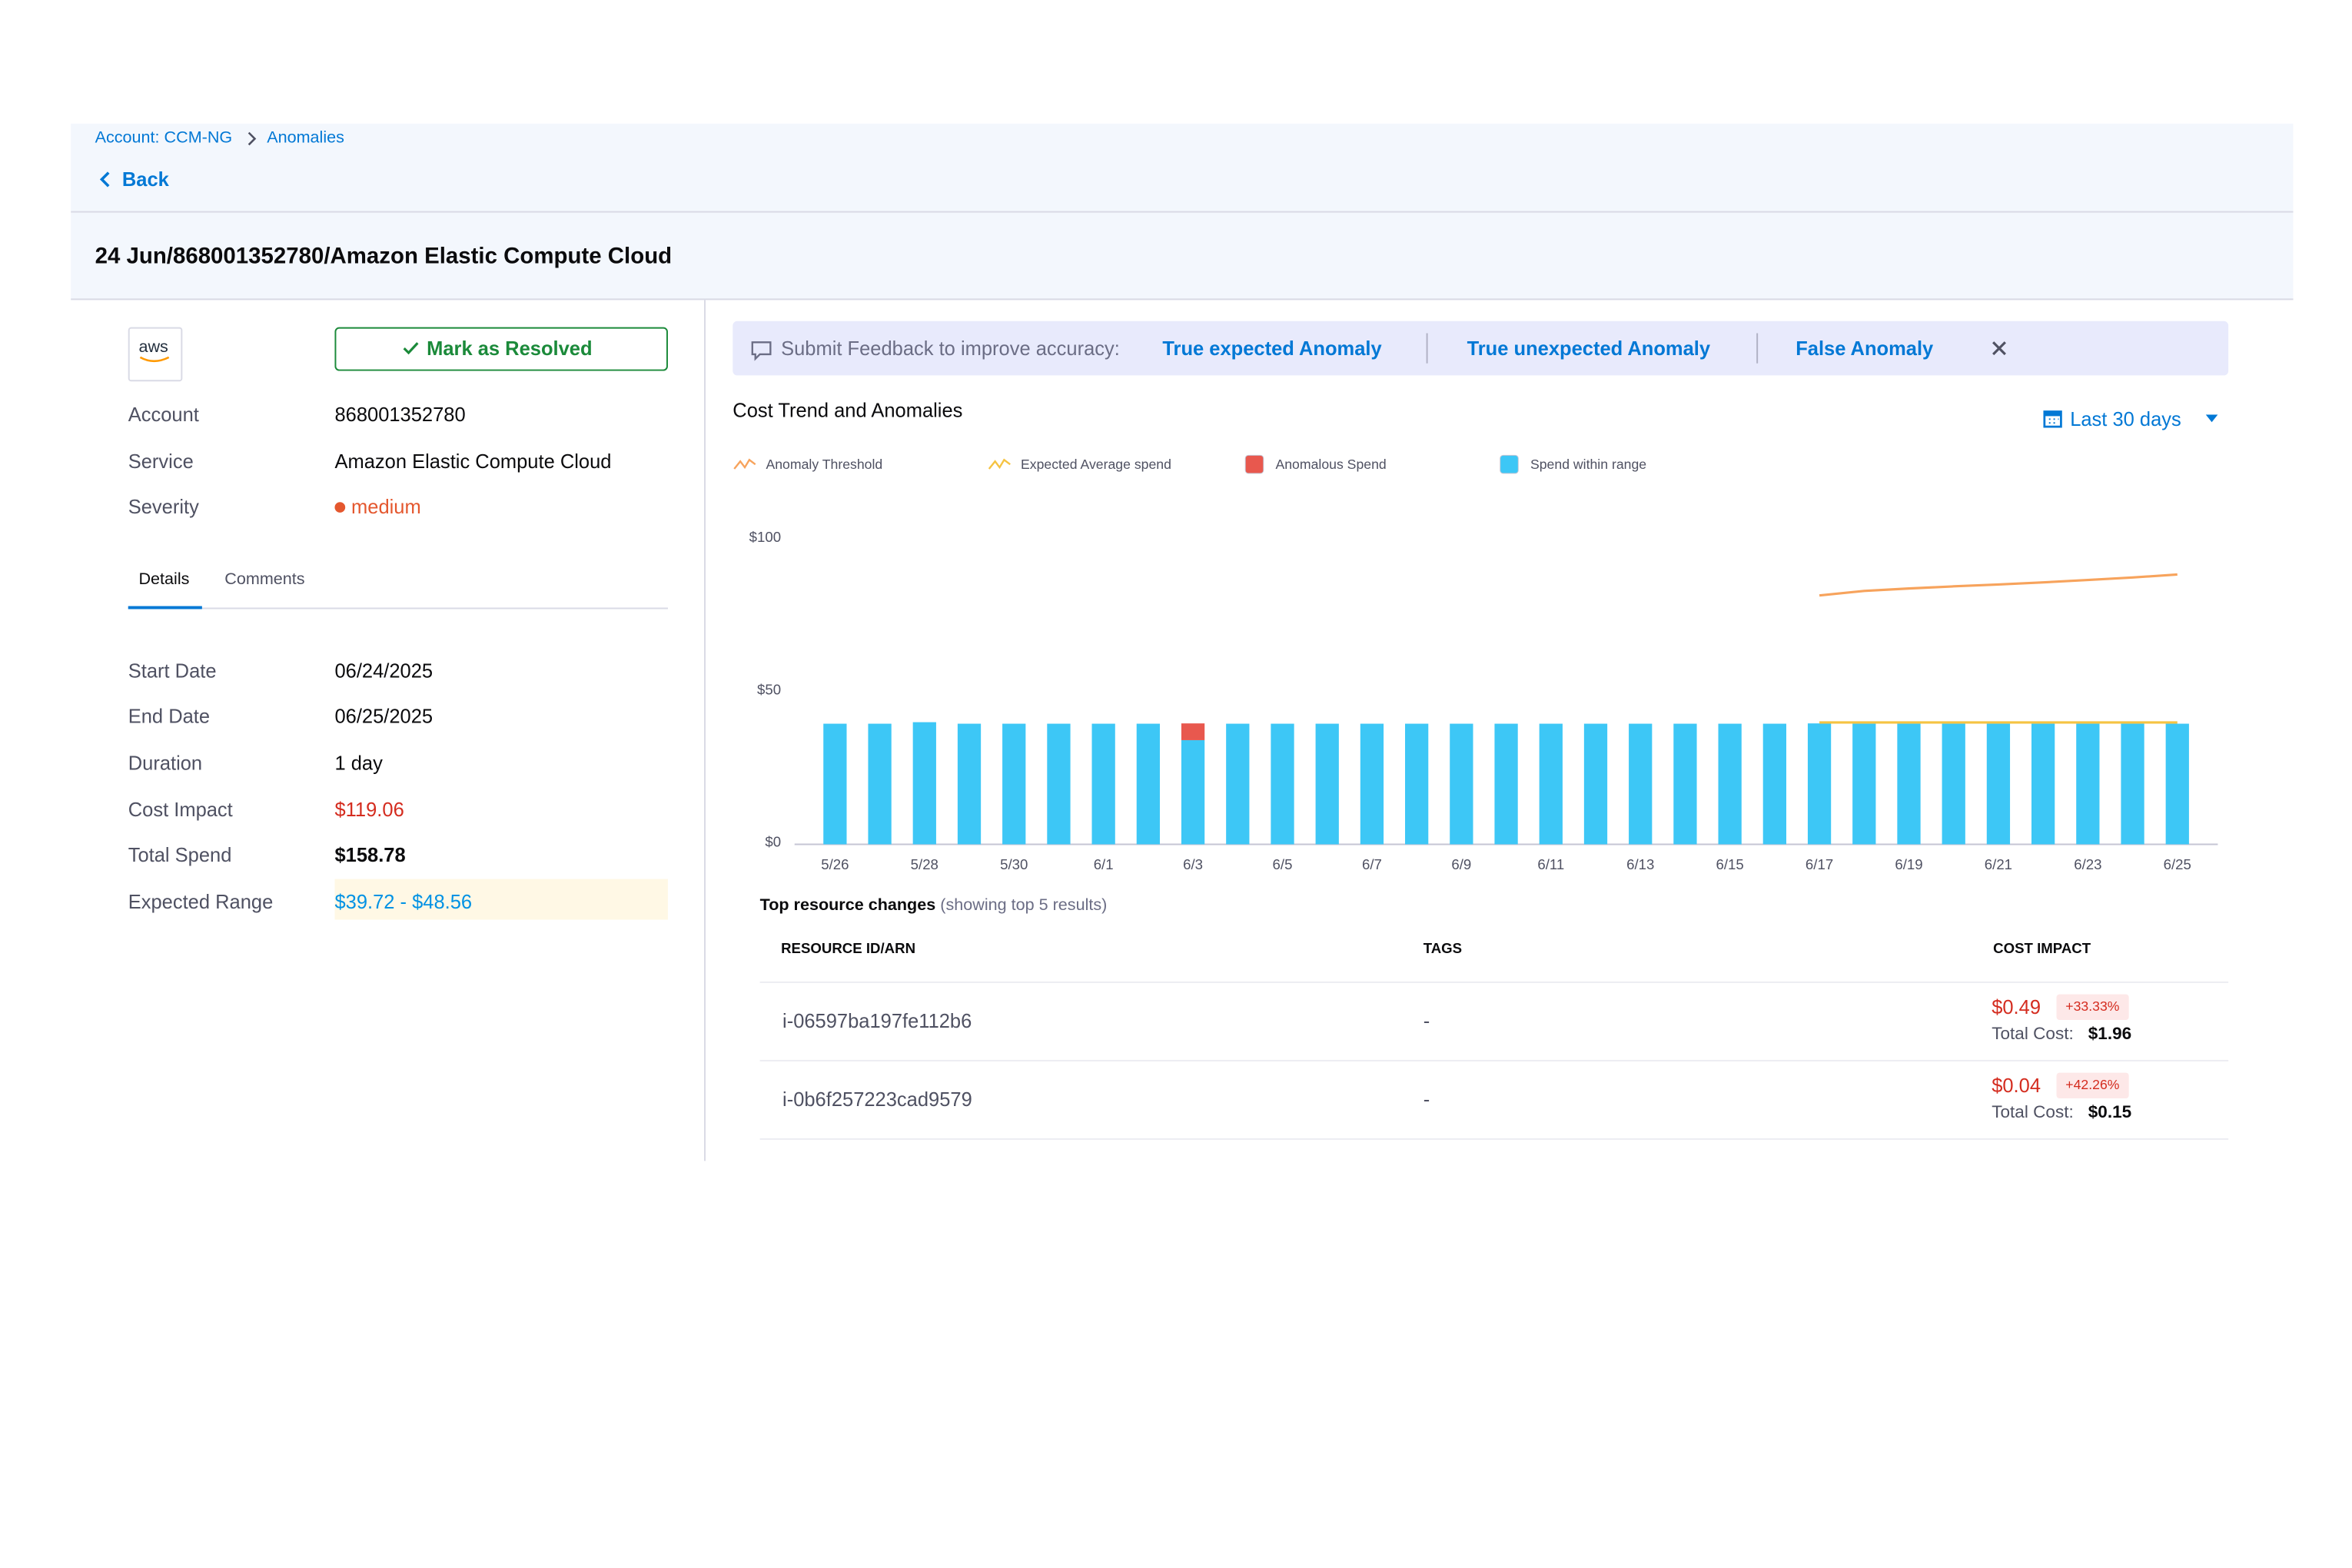  What do you see at coordinates (370, 854) in the screenshot?
I see `field-value: $158.78` at bounding box center [370, 854].